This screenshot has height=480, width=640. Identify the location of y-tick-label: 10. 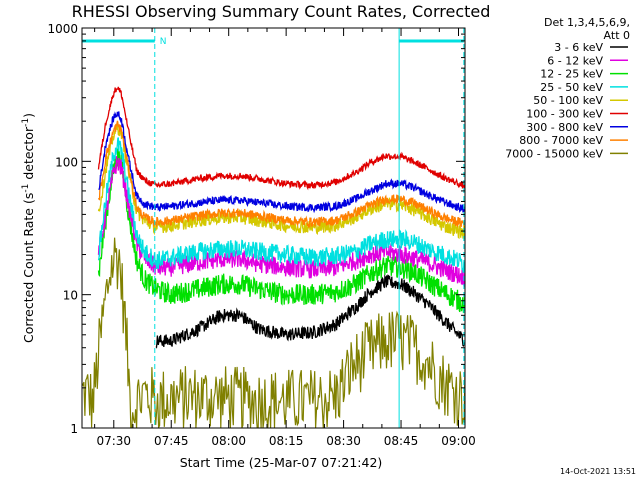
(70, 296).